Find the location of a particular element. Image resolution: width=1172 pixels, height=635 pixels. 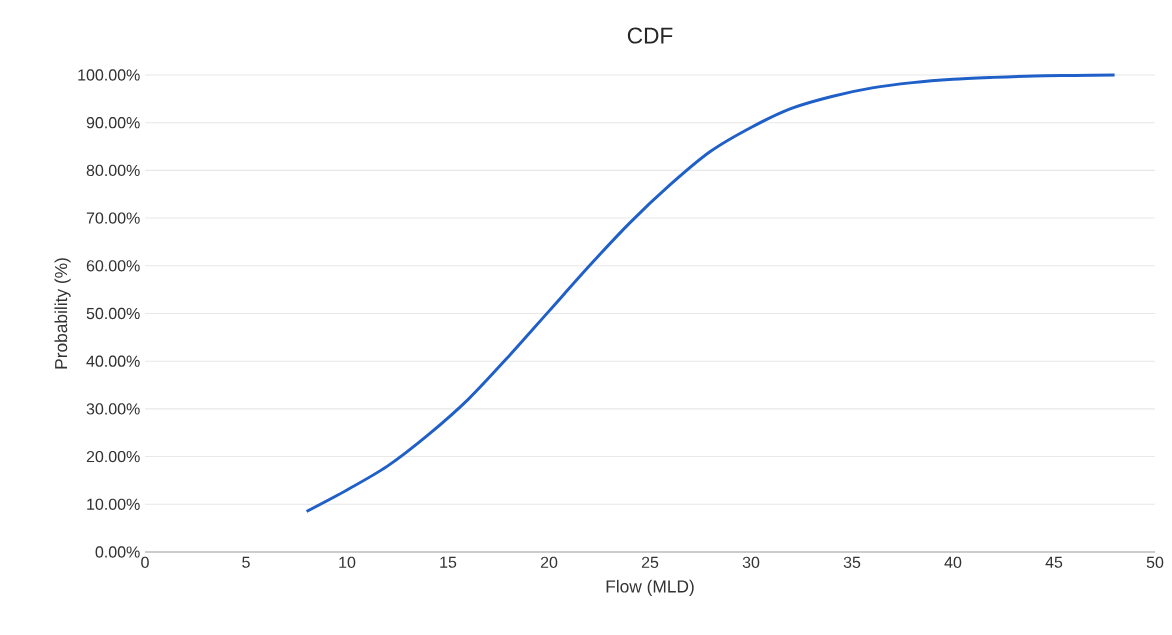

y-tick-label: 50.00% is located at coordinates (113, 313).